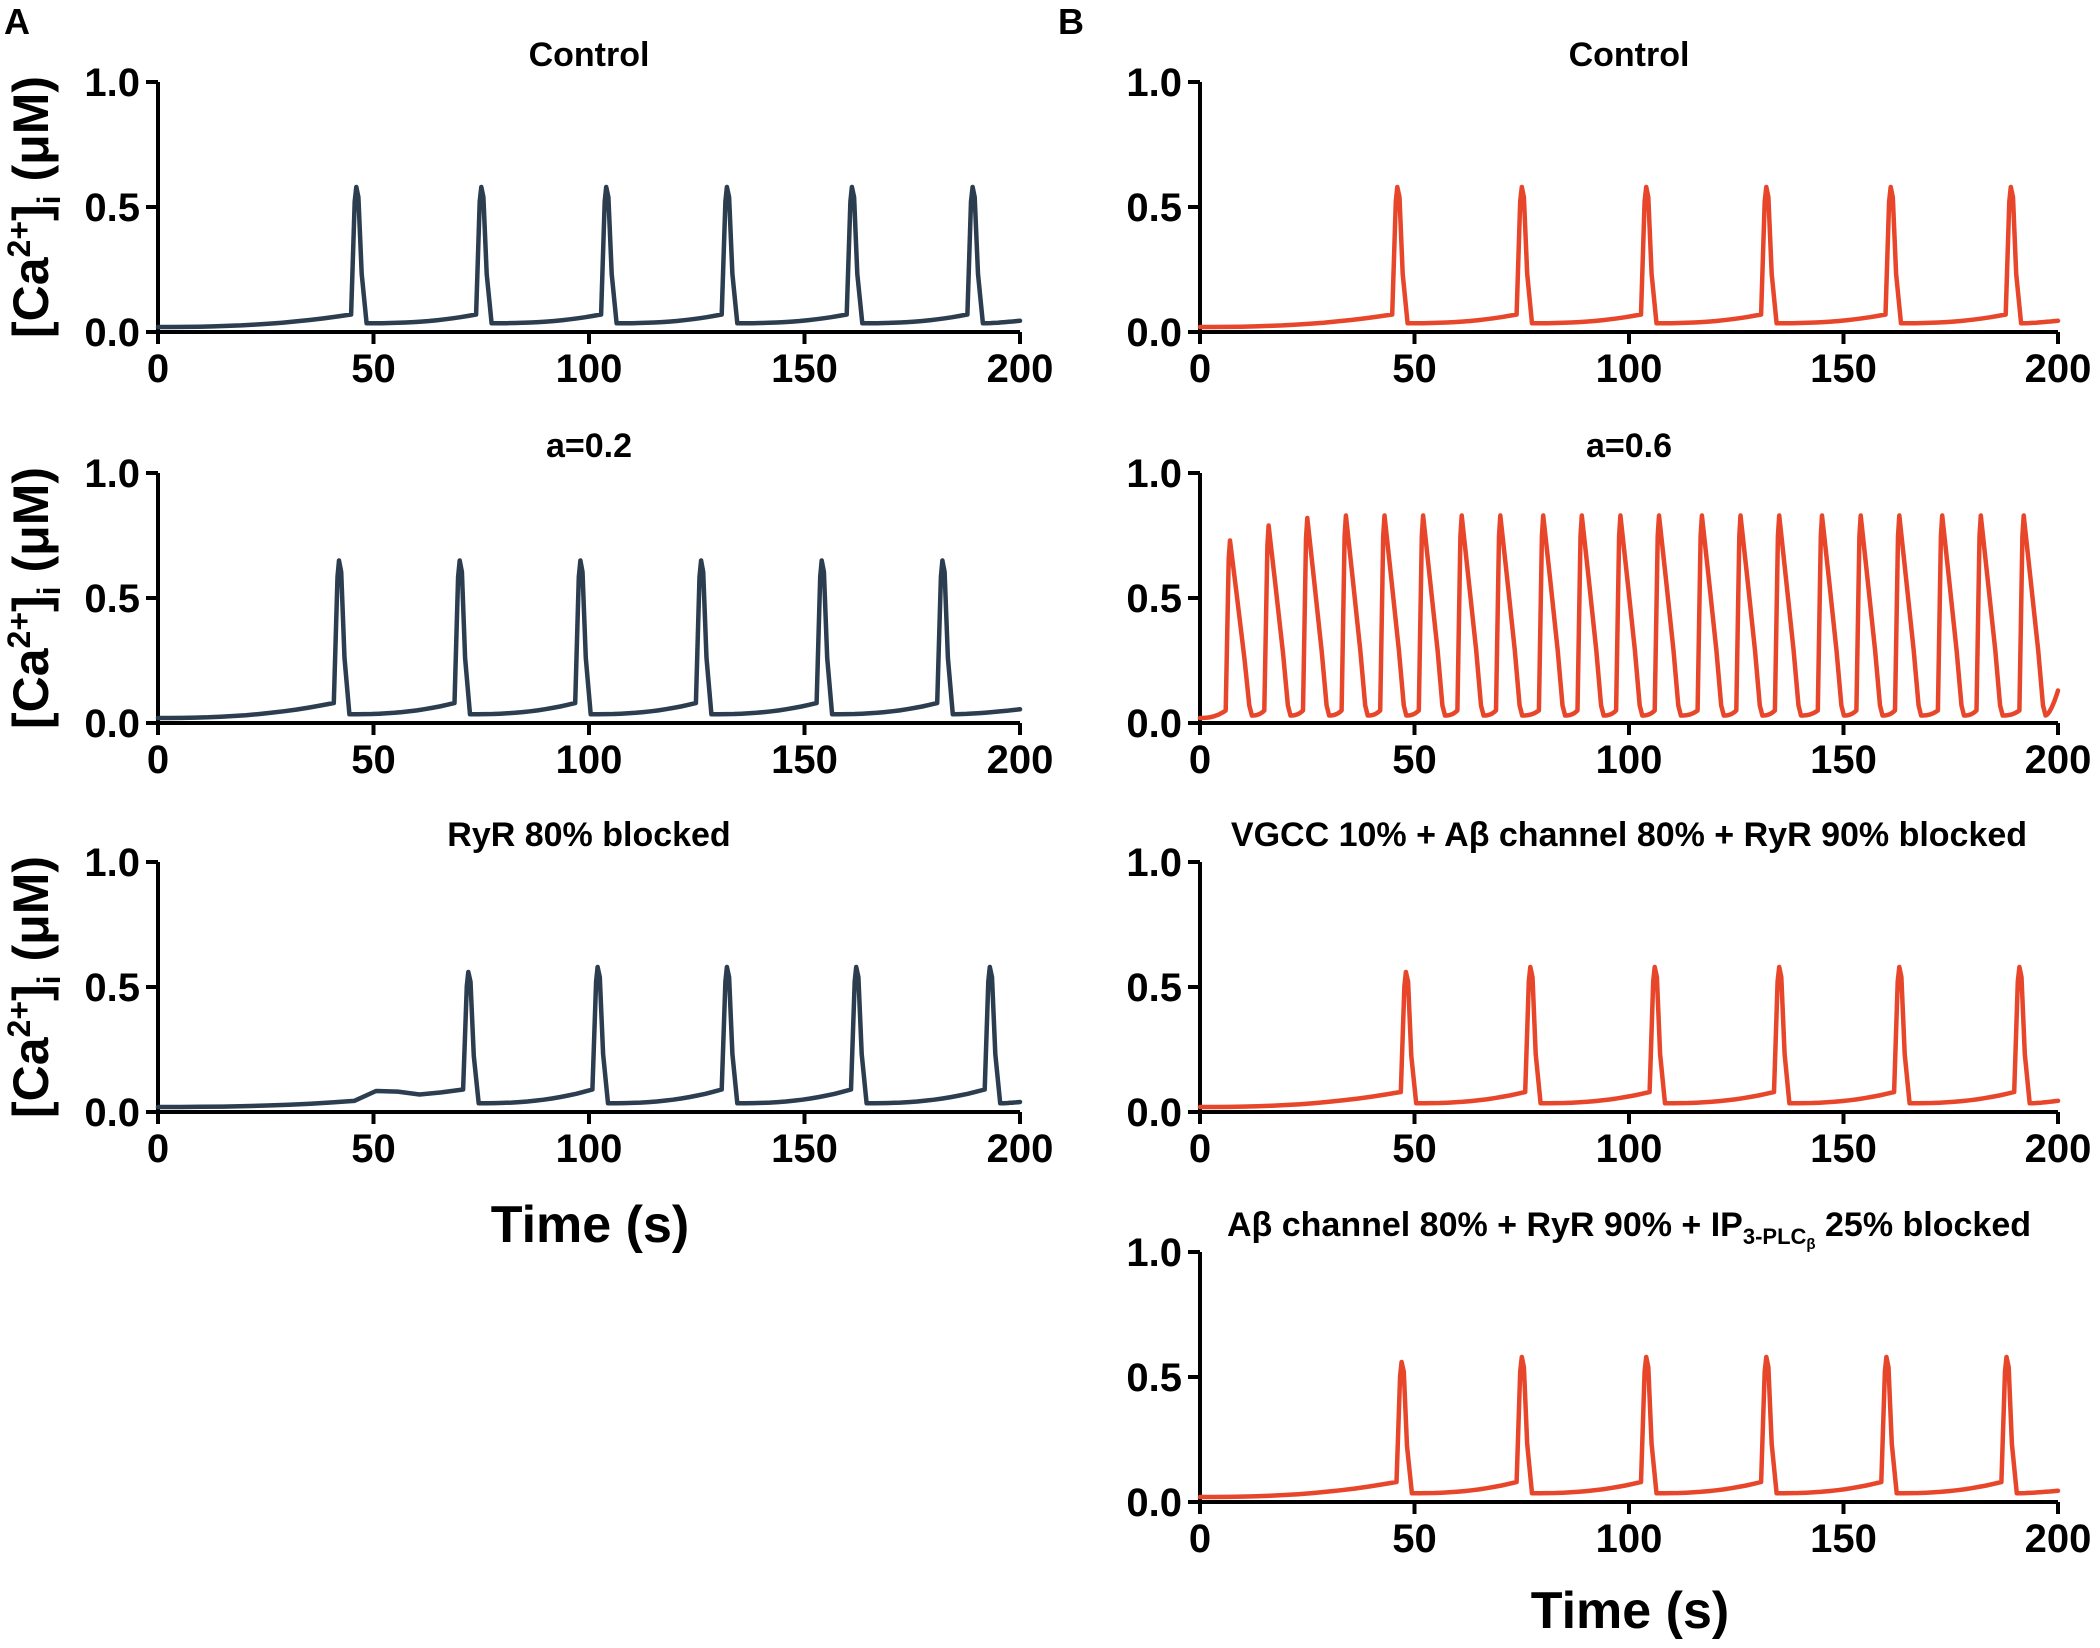  Describe the element at coordinates (1630, 1611) in the screenshot. I see `x-axis-label-b: Time (s)` at that location.